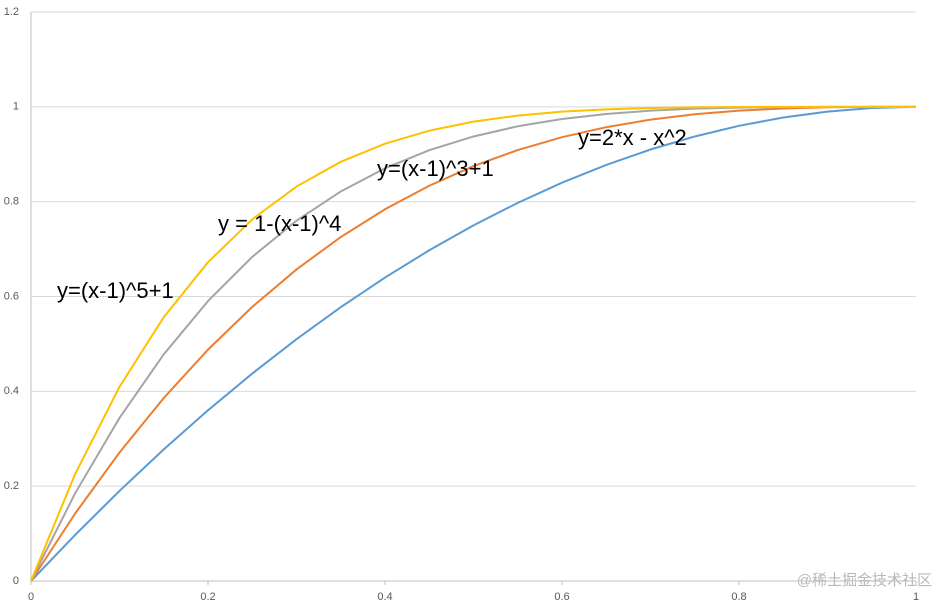 This screenshot has height=610, width=950. What do you see at coordinates (115, 290) in the screenshot?
I see `series-label: y=(x-1)^5+1` at bounding box center [115, 290].